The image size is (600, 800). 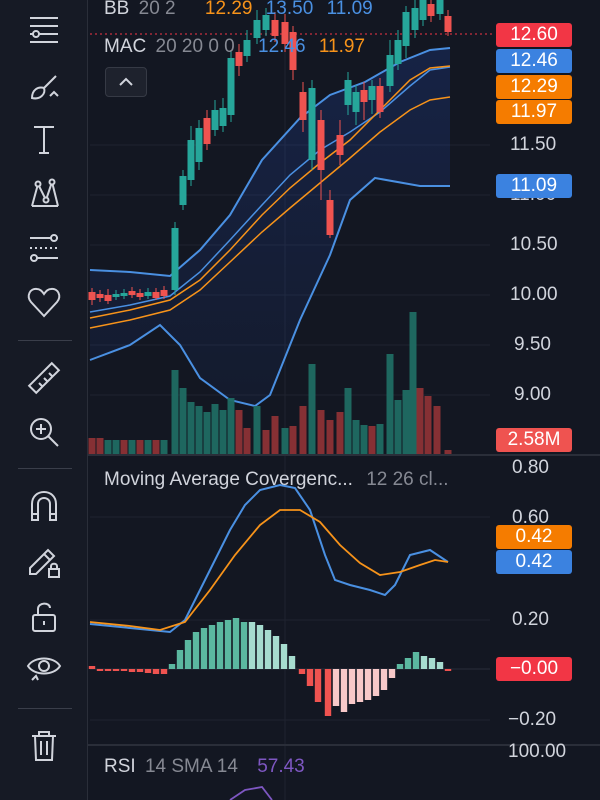 What do you see at coordinates (45, 468) in the screenshot?
I see `toolbar-divider` at bounding box center [45, 468].